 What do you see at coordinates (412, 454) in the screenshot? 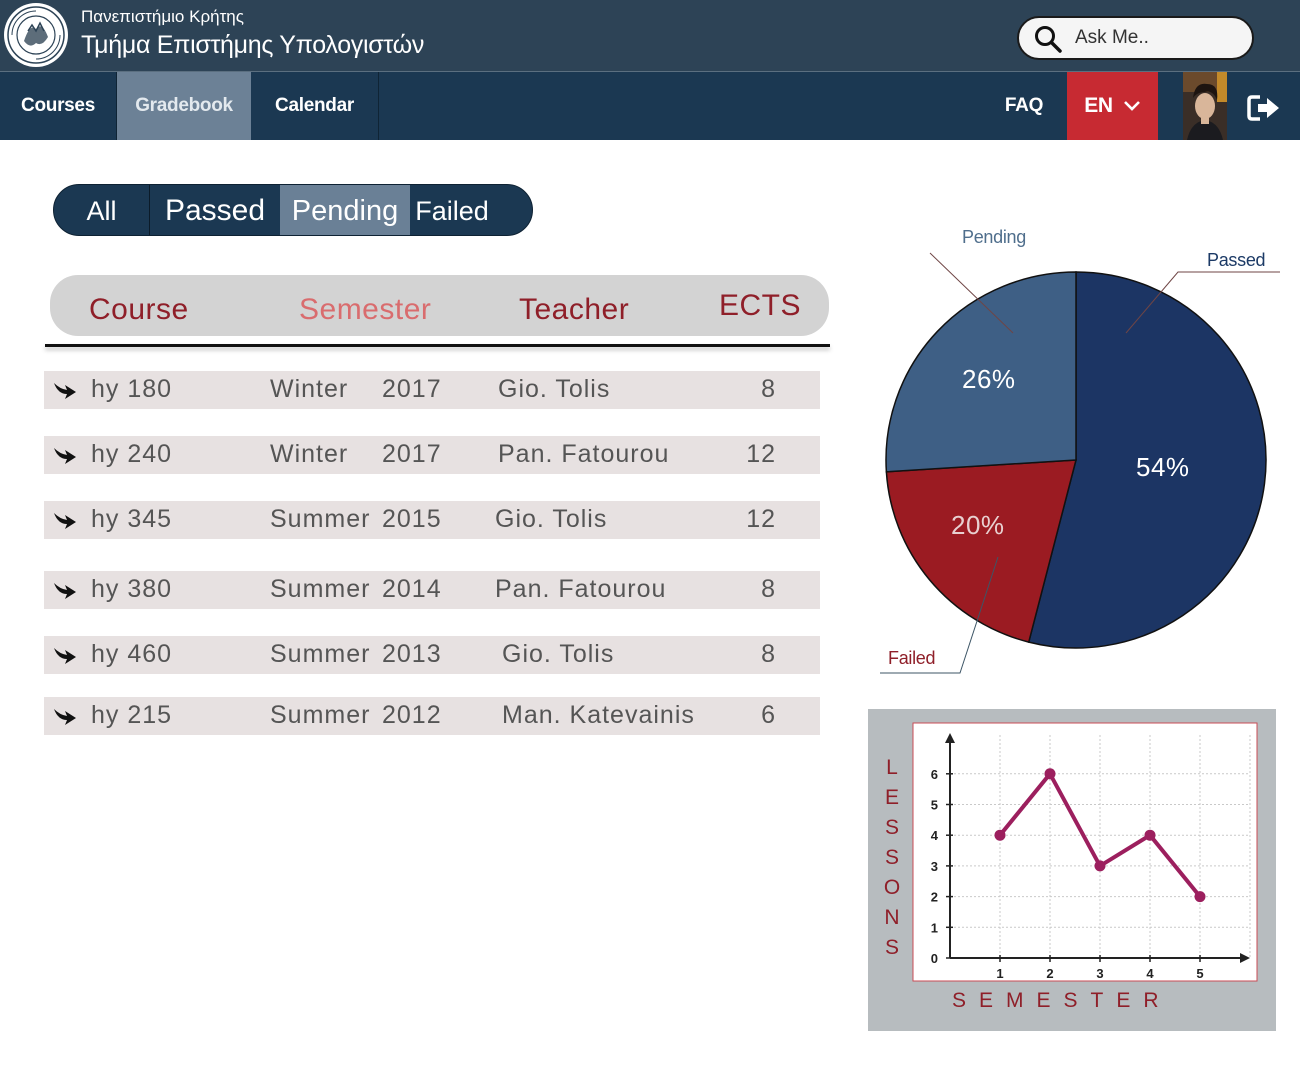
I see `cell-year: 2017` at bounding box center [412, 454].